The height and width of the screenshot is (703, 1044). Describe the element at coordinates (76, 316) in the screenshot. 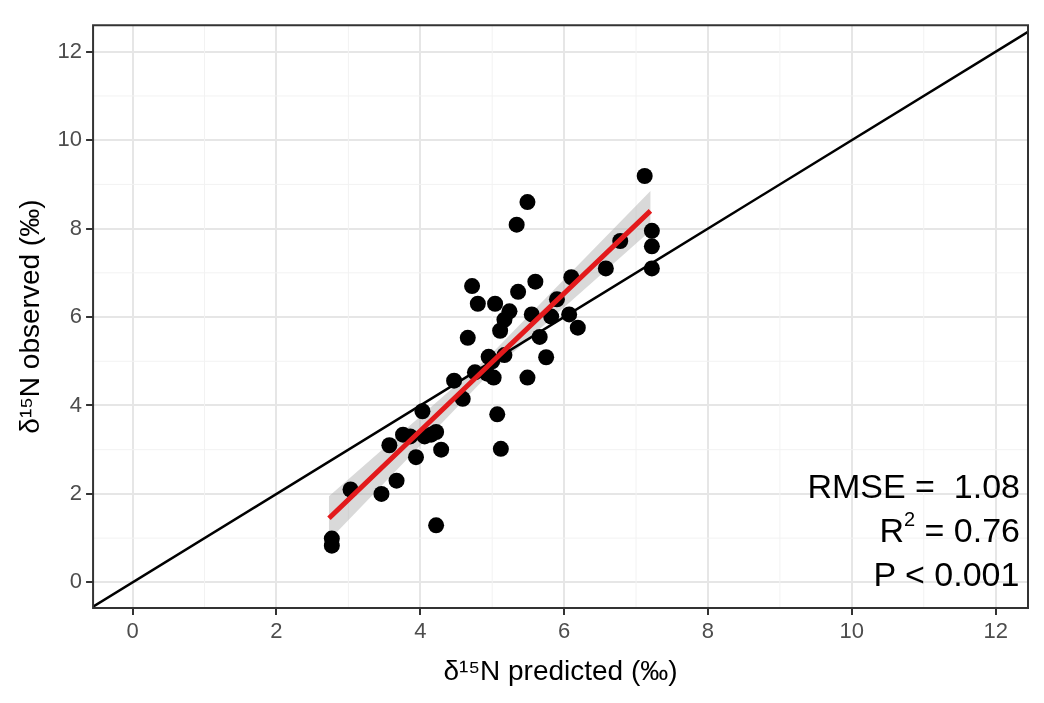

I see `y-tick-label: 6` at that location.